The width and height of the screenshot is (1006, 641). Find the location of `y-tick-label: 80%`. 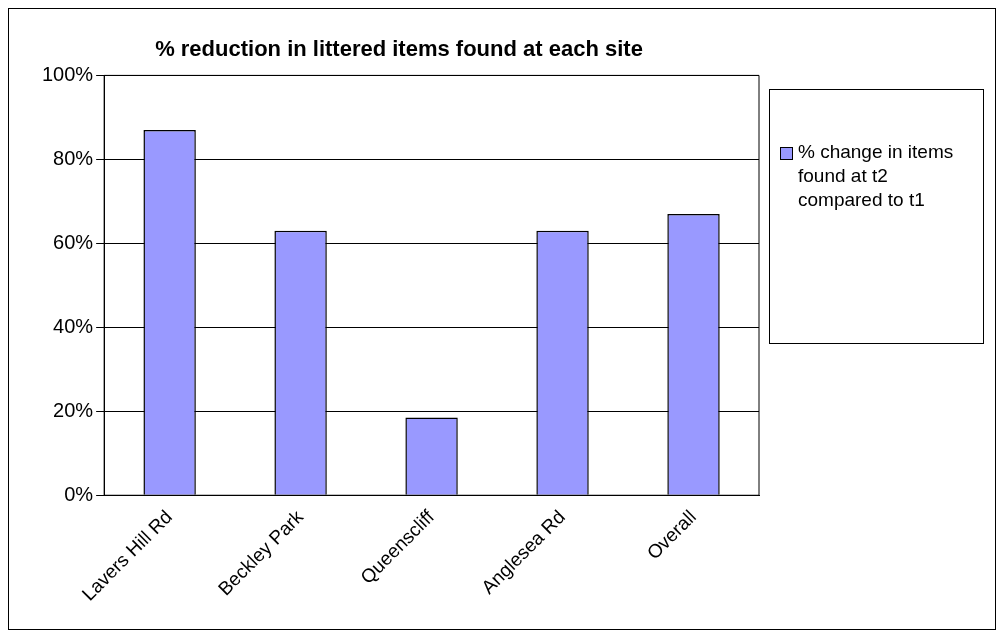

y-tick-label: 80% is located at coordinates (73, 157).